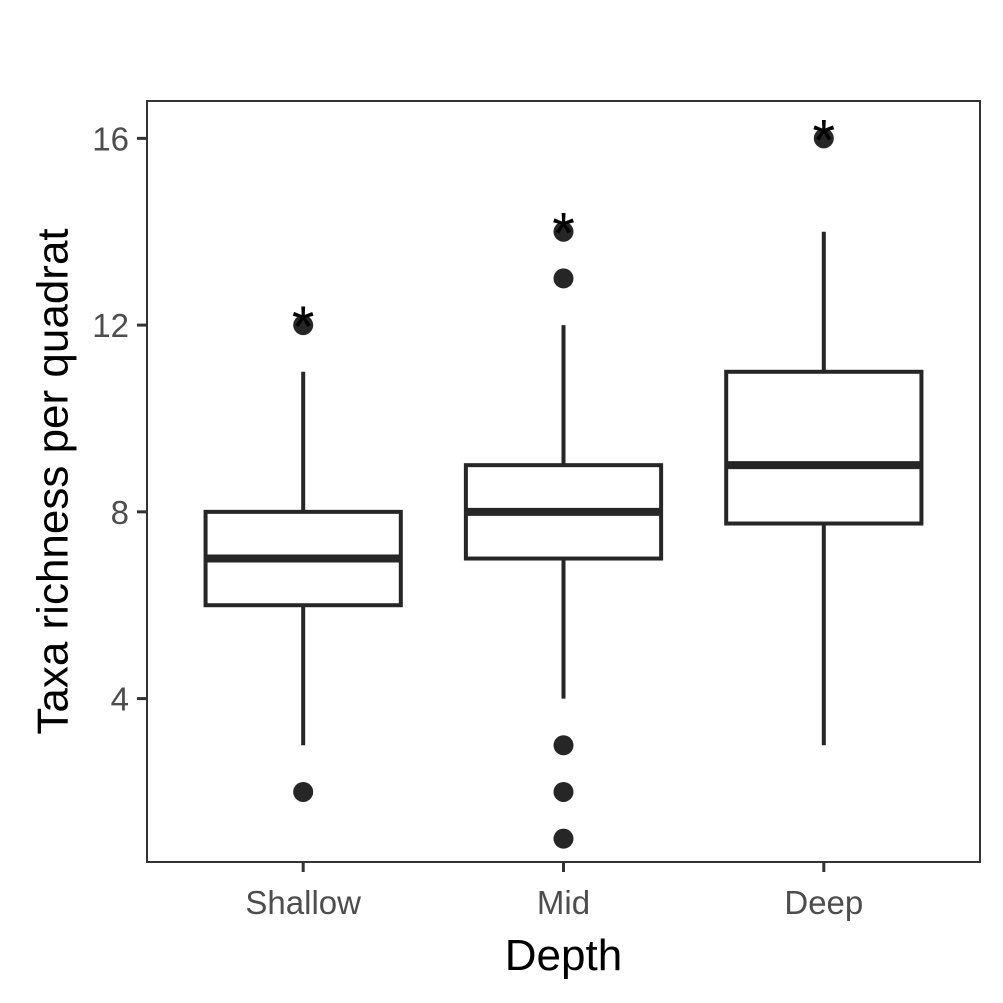 Image resolution: width=1003 pixels, height=1003 pixels. What do you see at coordinates (563, 525) in the screenshot?
I see `box-group-mid: *` at bounding box center [563, 525].